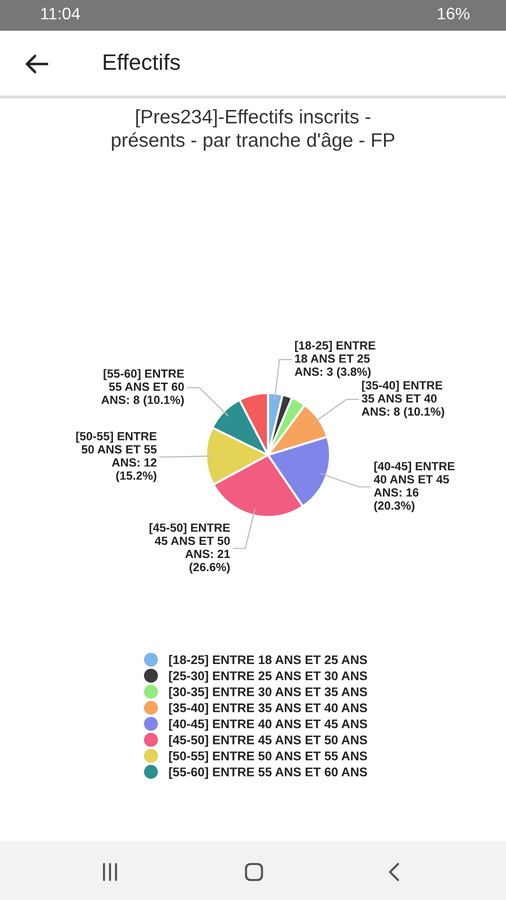  I want to click on legend-label: [25-30] ENTRE 25 ANS ET 30 ANS, so click(268, 677).